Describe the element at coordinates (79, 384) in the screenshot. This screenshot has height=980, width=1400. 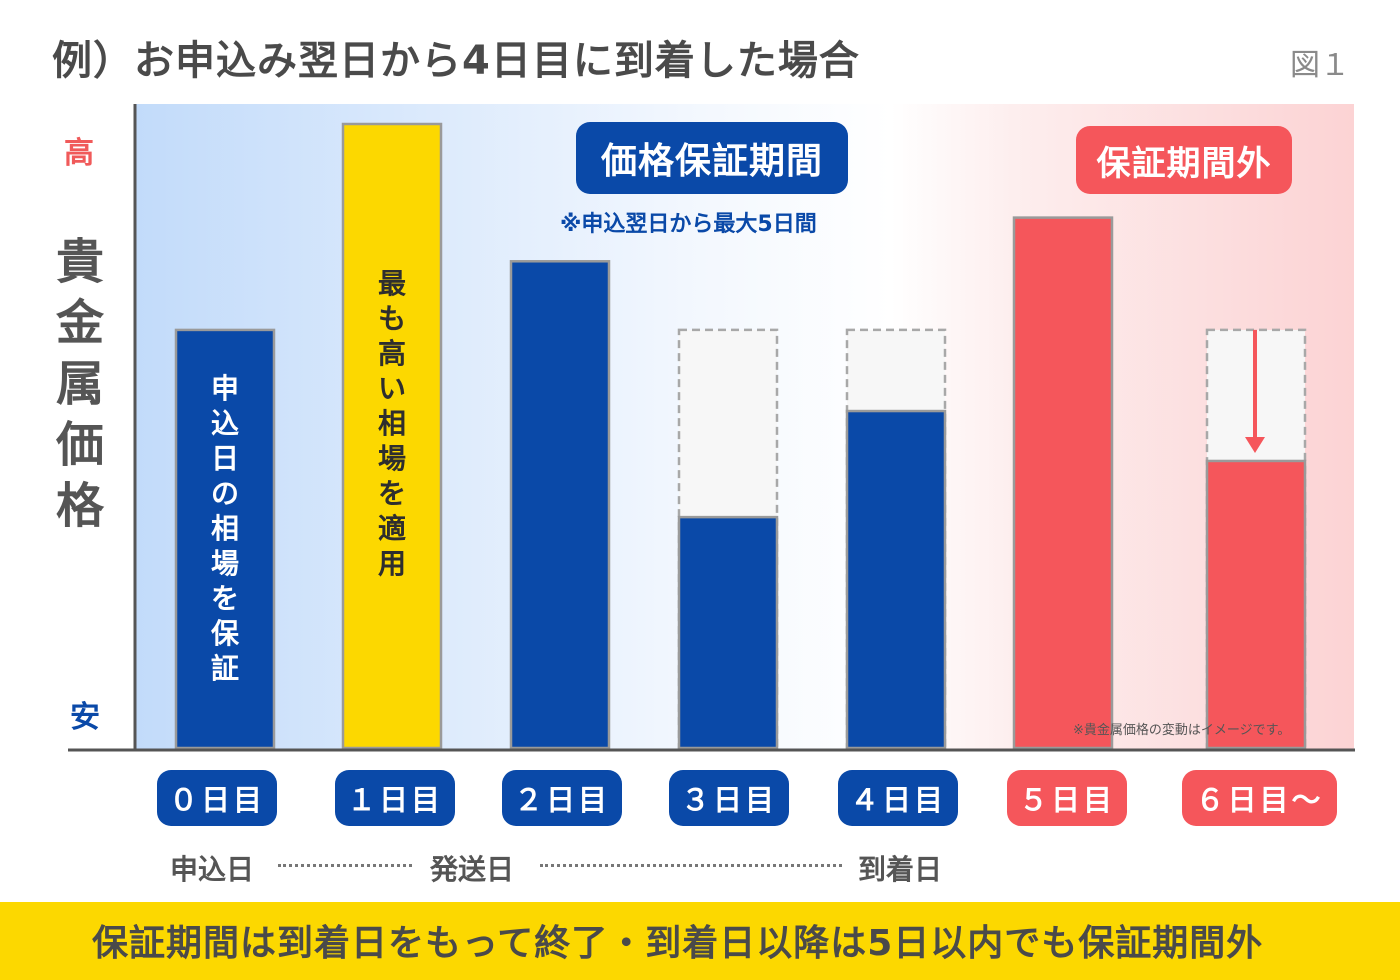
I see `y-axis-title: 貴金属価格` at that location.